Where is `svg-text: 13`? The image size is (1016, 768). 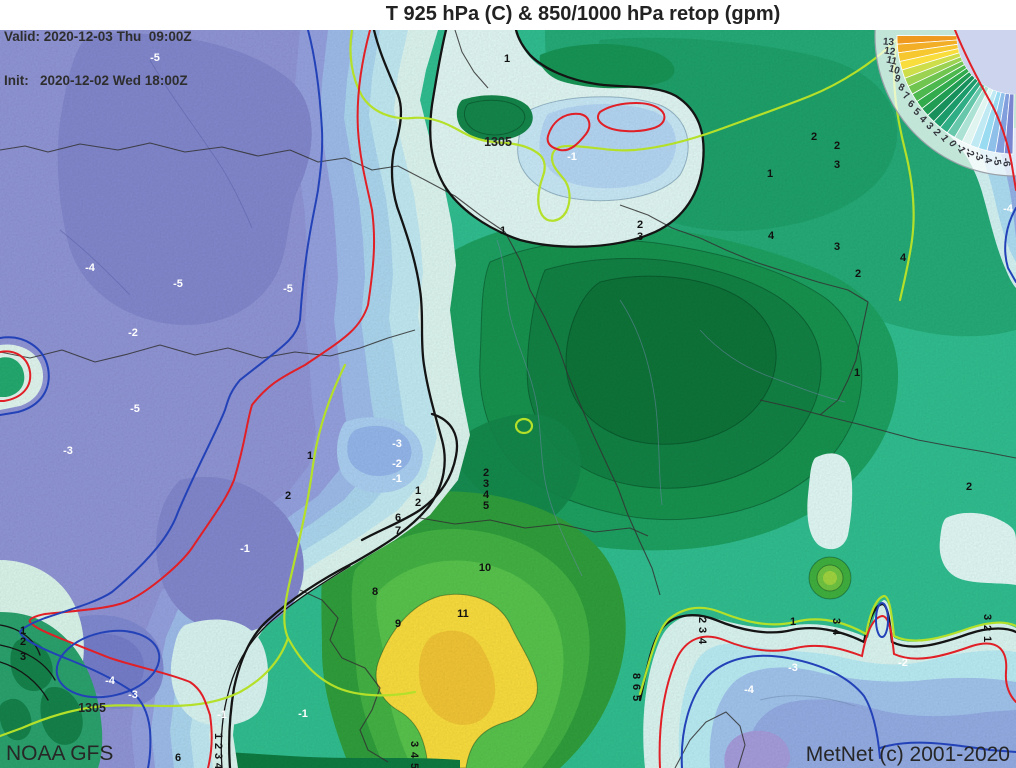
svg-text: 13 is located at coordinates (889, 43).